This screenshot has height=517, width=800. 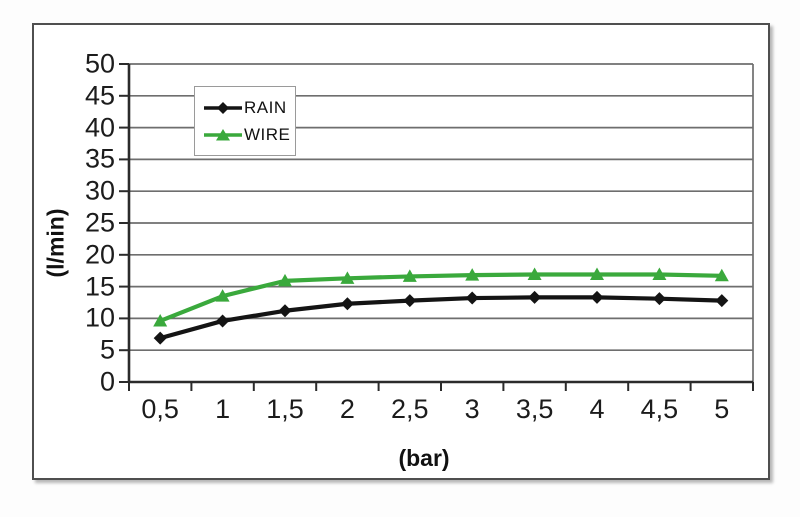 What do you see at coordinates (107, 381) in the screenshot?
I see `y-tick-label: 0` at bounding box center [107, 381].